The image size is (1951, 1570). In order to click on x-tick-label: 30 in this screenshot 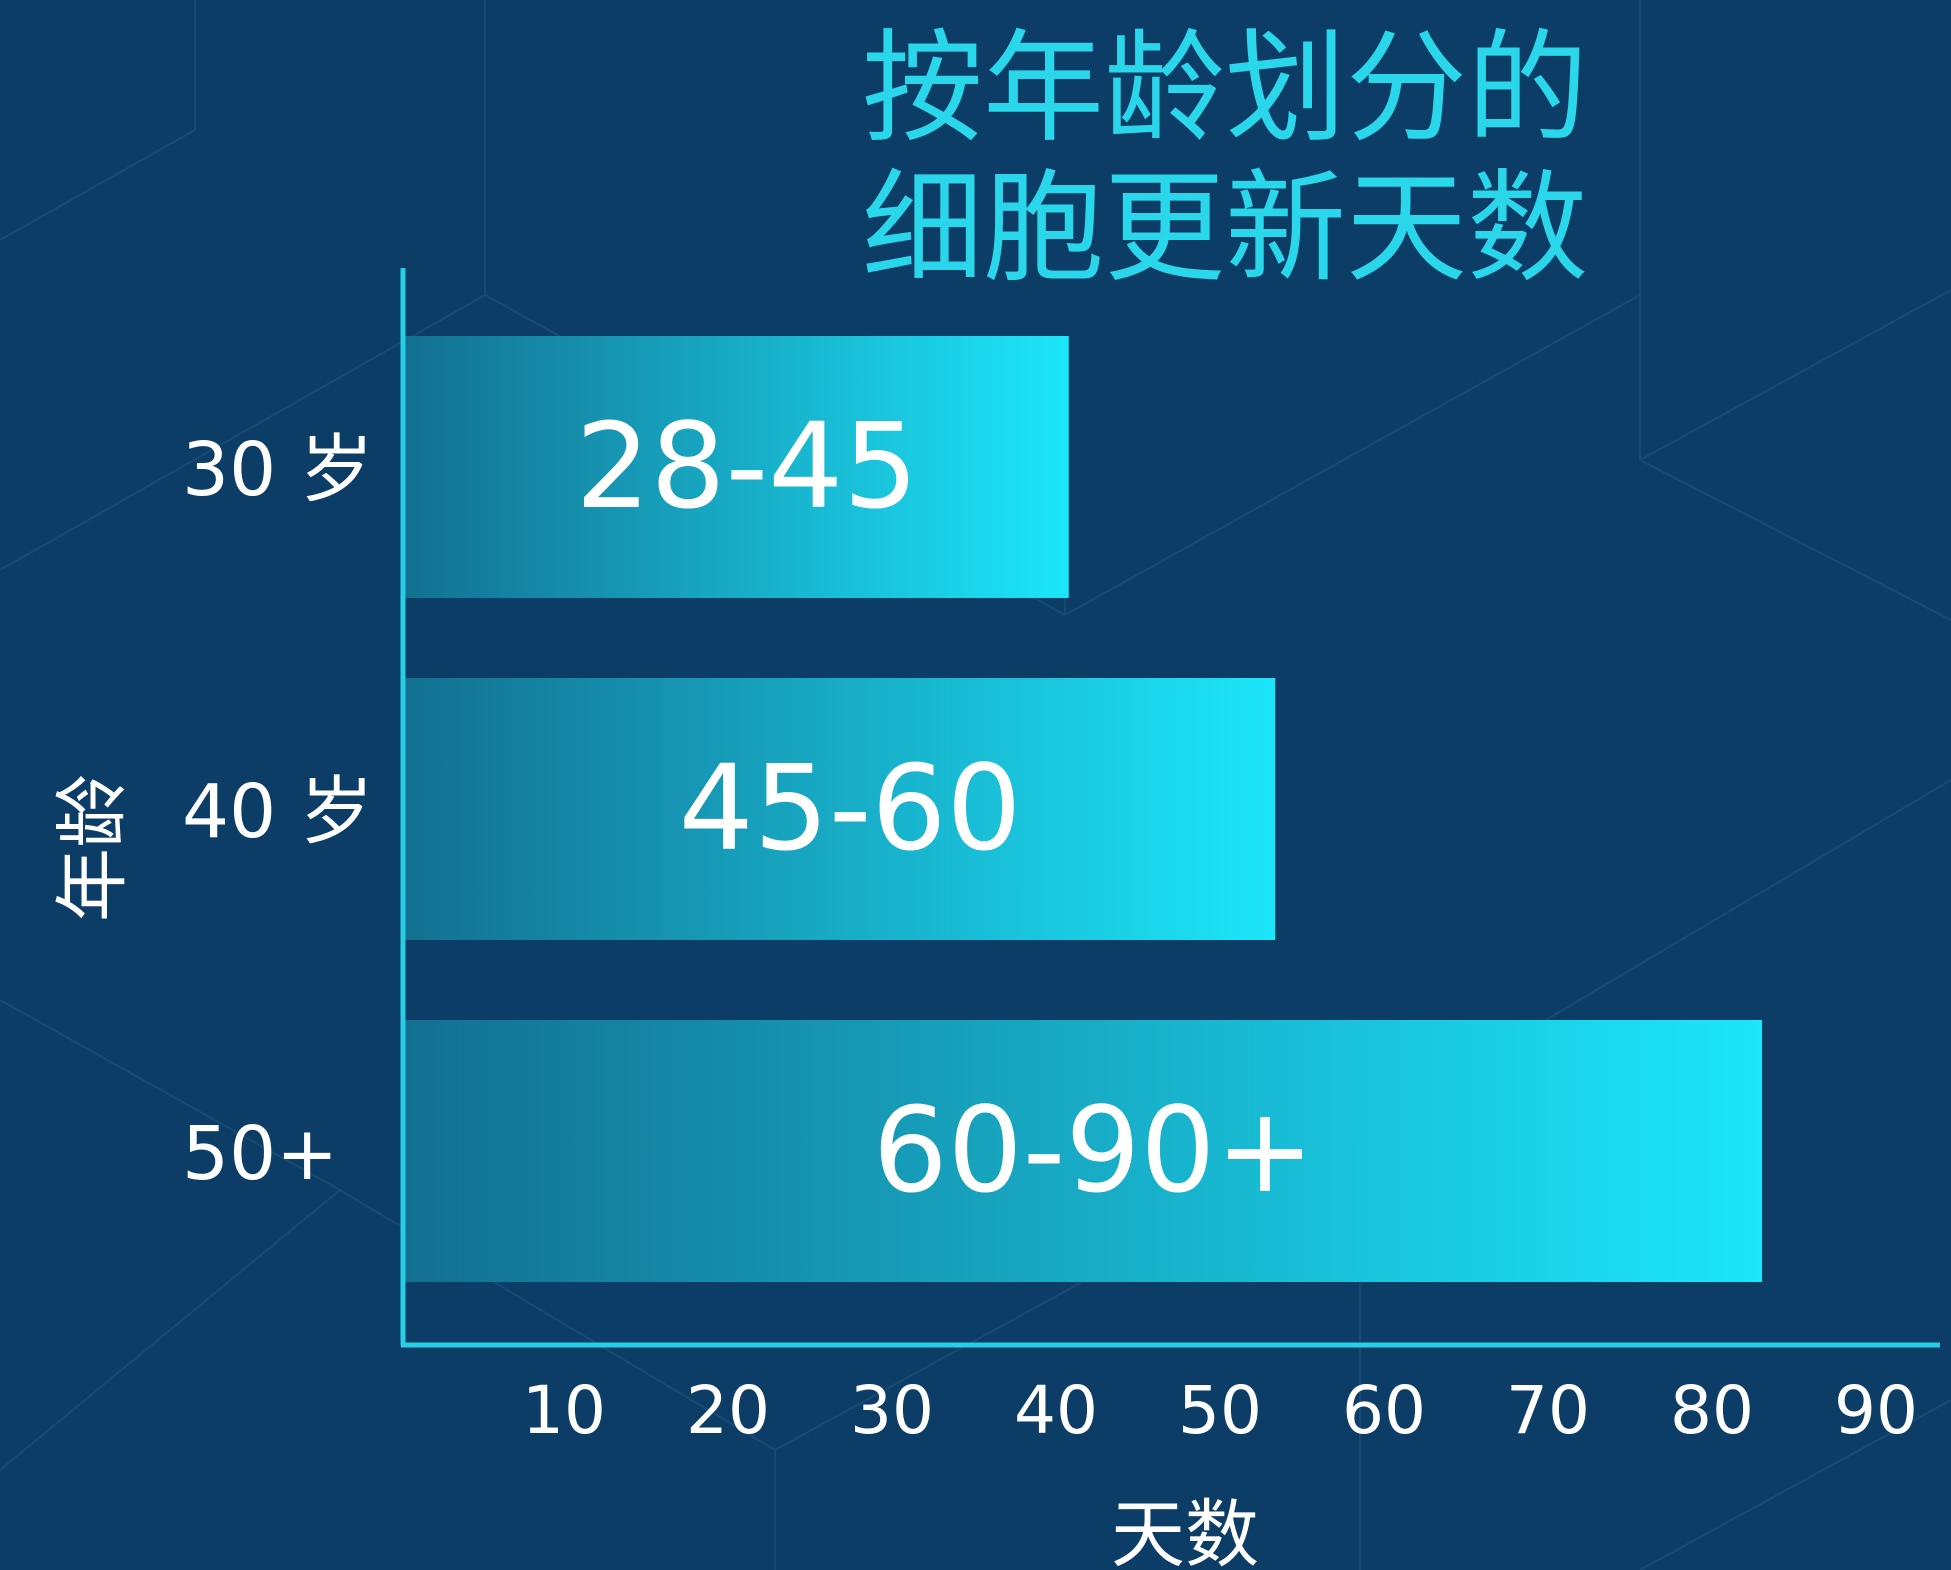, I will do `click(892, 1410)`.